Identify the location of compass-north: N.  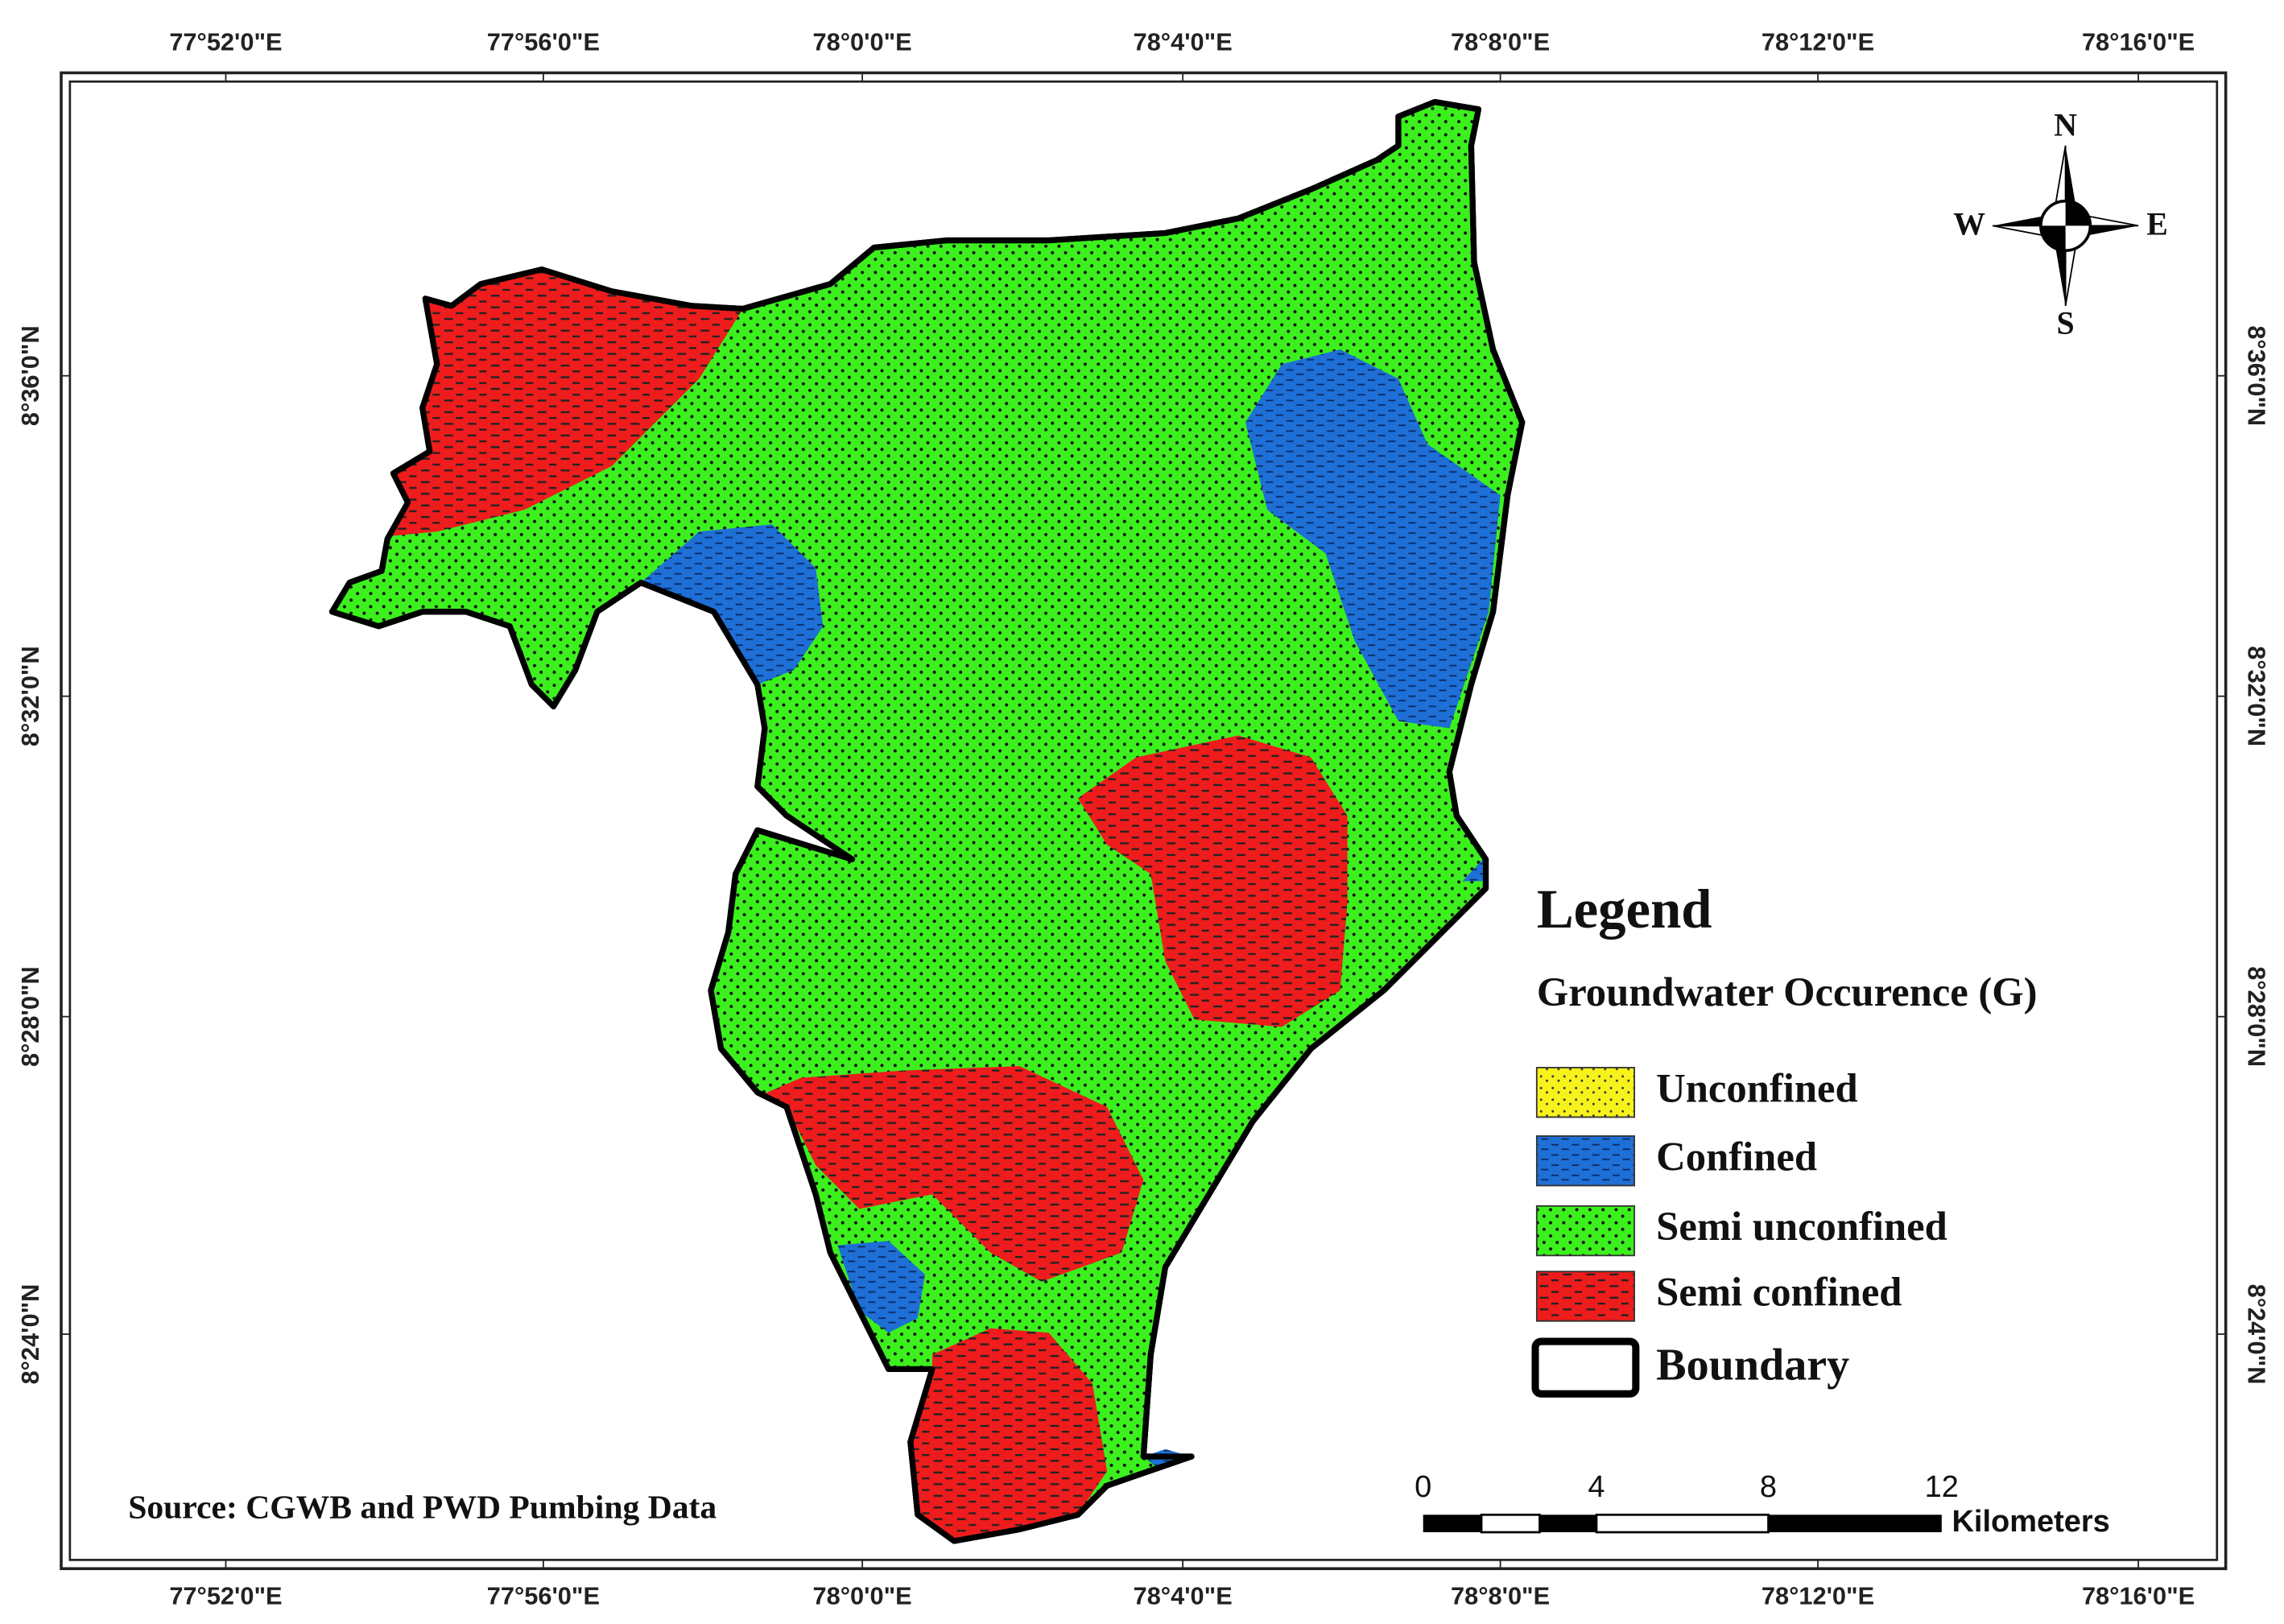
(2065, 125).